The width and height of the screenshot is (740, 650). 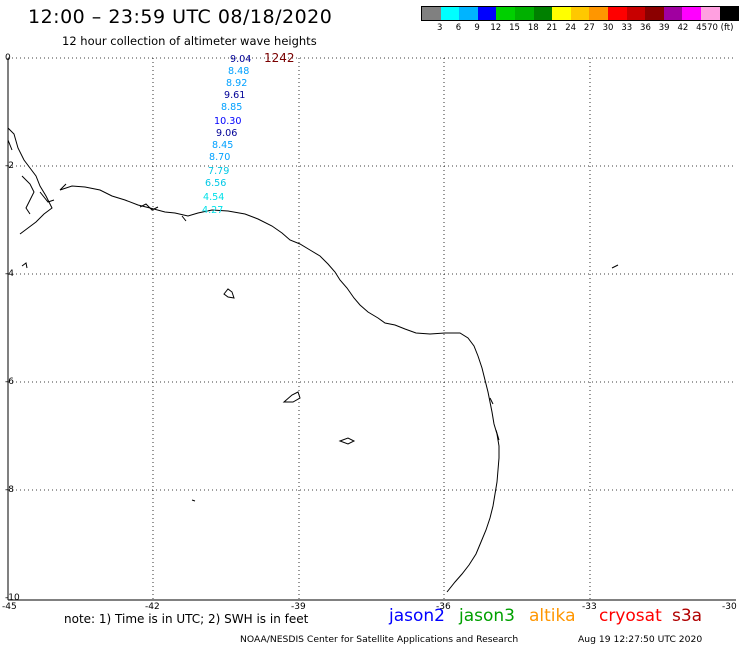 I want to click on wave-height-value: 9.61, so click(x=235, y=95).